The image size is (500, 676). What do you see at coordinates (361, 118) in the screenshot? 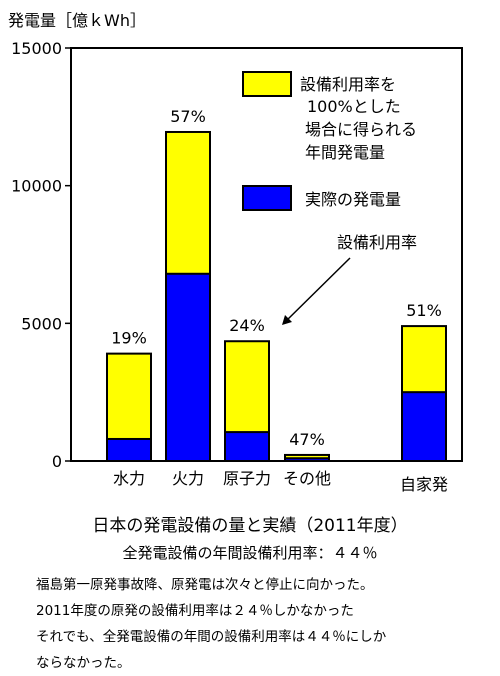
I see `legend-label-capacity: 設備利用率を 100%とした 場合に得られる 年間発電量` at bounding box center [361, 118].